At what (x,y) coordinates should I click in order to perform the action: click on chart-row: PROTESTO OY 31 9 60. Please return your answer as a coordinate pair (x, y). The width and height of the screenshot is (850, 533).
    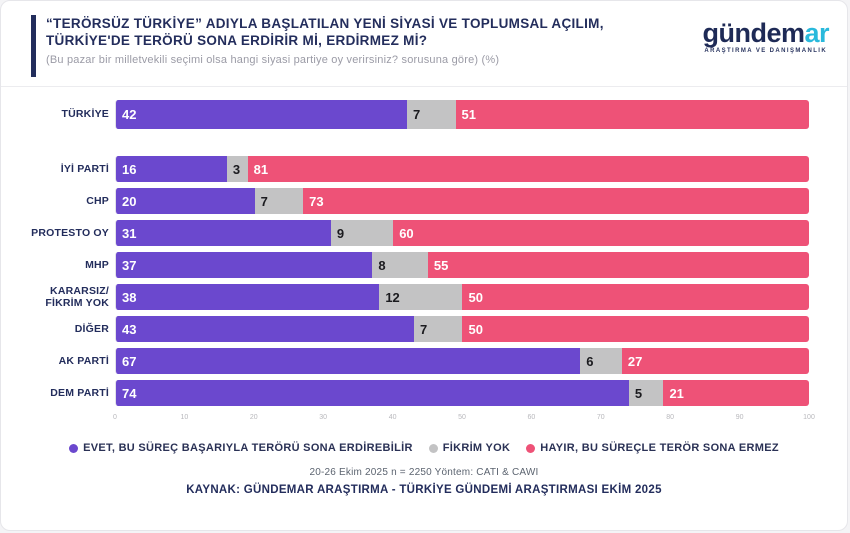
    Looking at the image, I should click on (420, 233).